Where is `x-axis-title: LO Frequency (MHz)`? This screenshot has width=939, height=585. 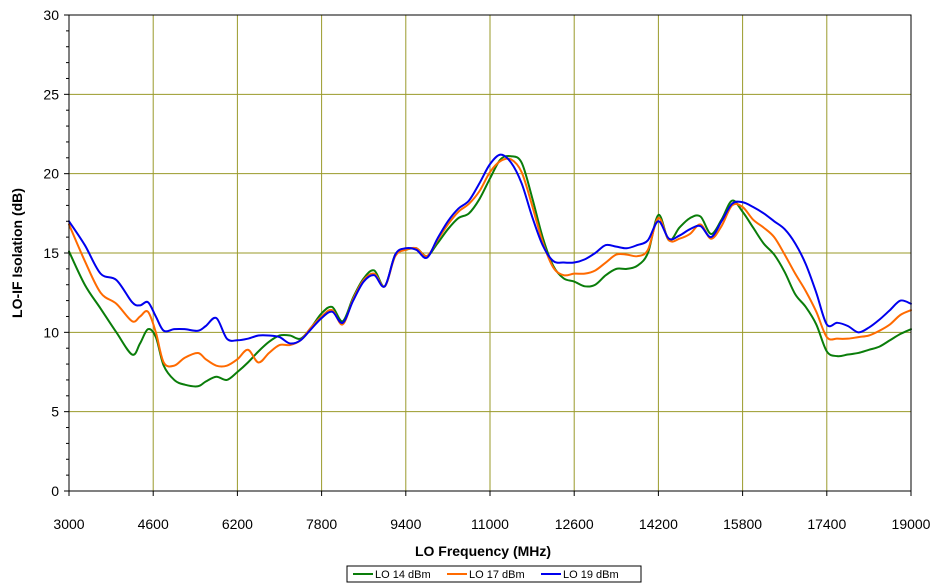
x-axis-title: LO Frequency (MHz) is located at coordinates (483, 551).